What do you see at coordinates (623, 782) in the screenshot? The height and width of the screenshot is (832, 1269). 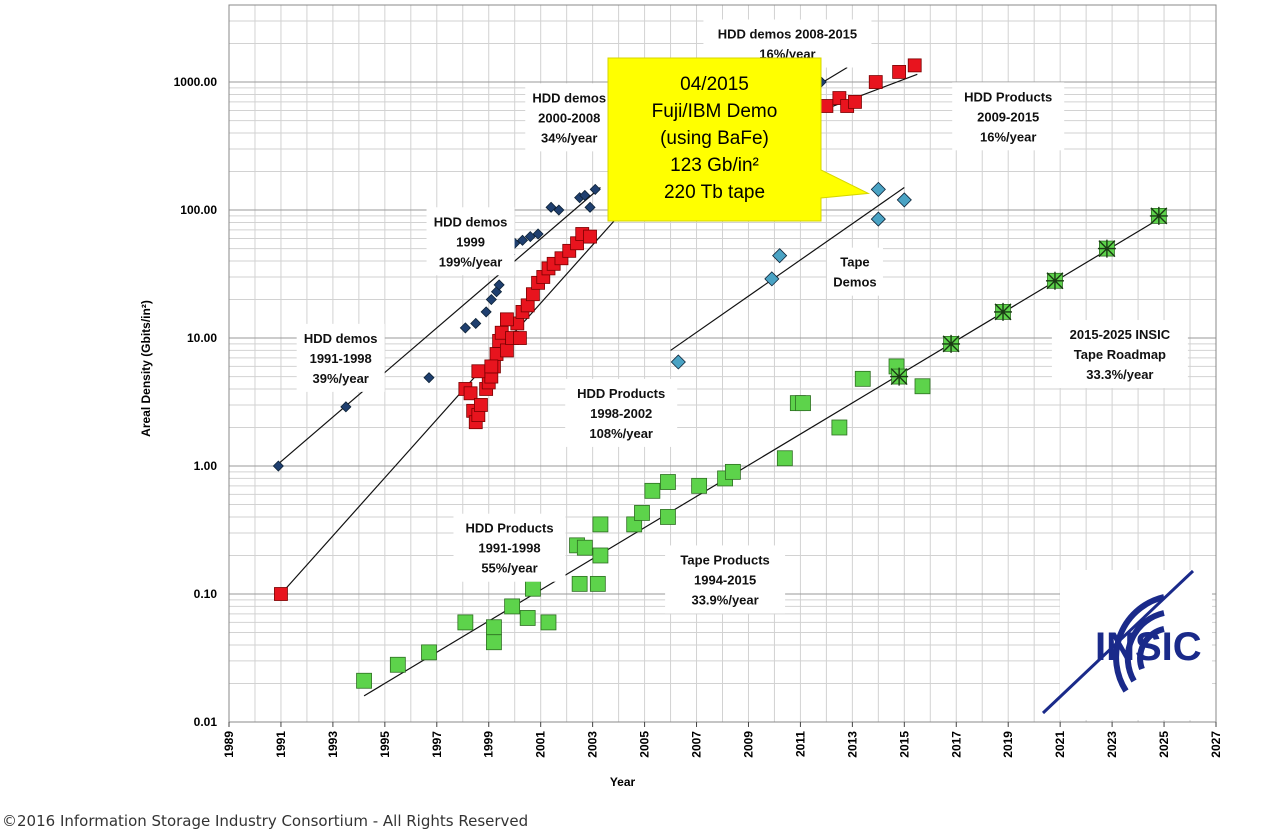 I see `x-axis-title: Year` at bounding box center [623, 782].